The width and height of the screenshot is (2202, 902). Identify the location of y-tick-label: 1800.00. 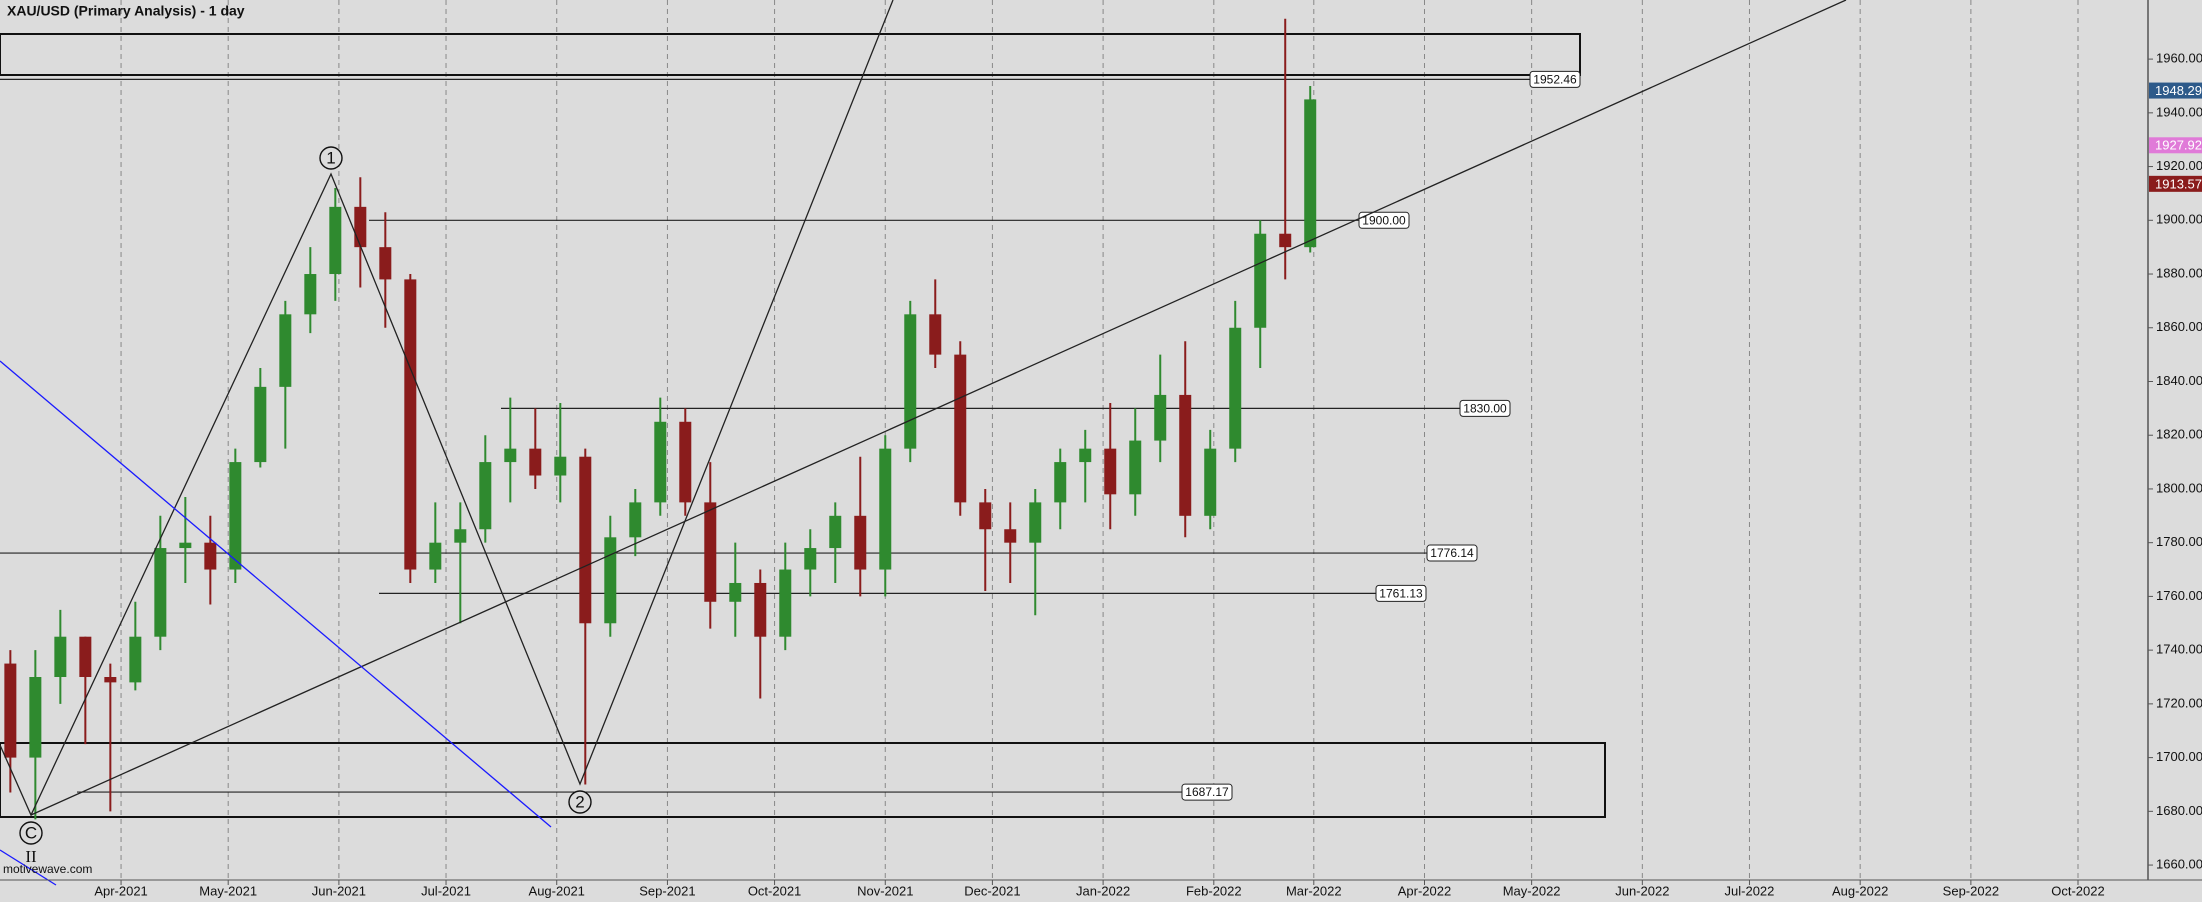
(2179, 487).